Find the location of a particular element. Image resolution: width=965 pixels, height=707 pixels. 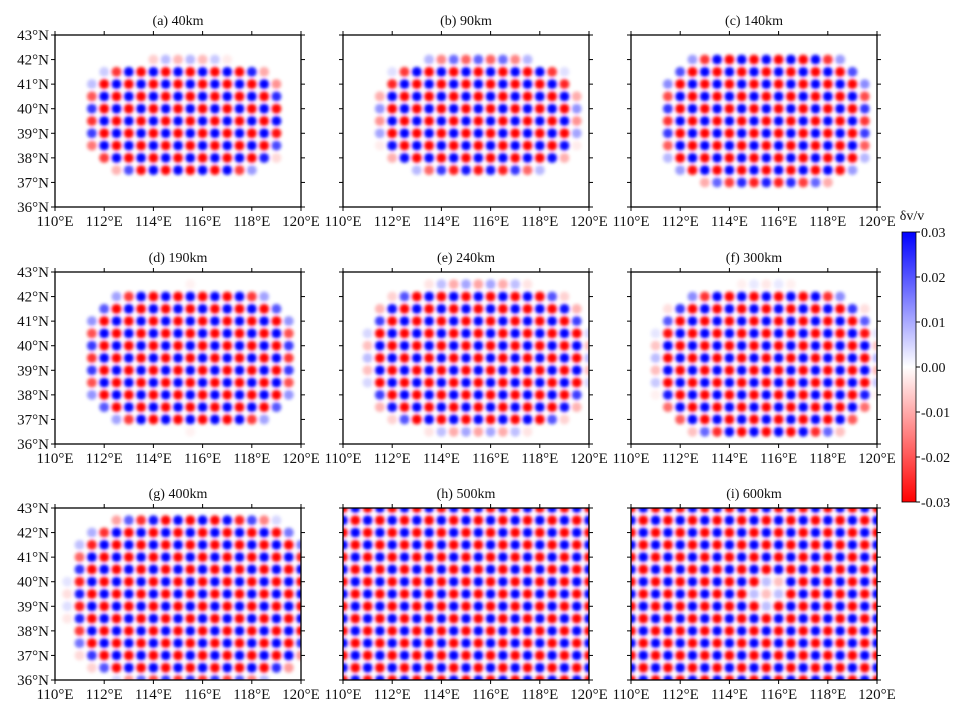

x-tick-label: 116°E is located at coordinates (490, 459).